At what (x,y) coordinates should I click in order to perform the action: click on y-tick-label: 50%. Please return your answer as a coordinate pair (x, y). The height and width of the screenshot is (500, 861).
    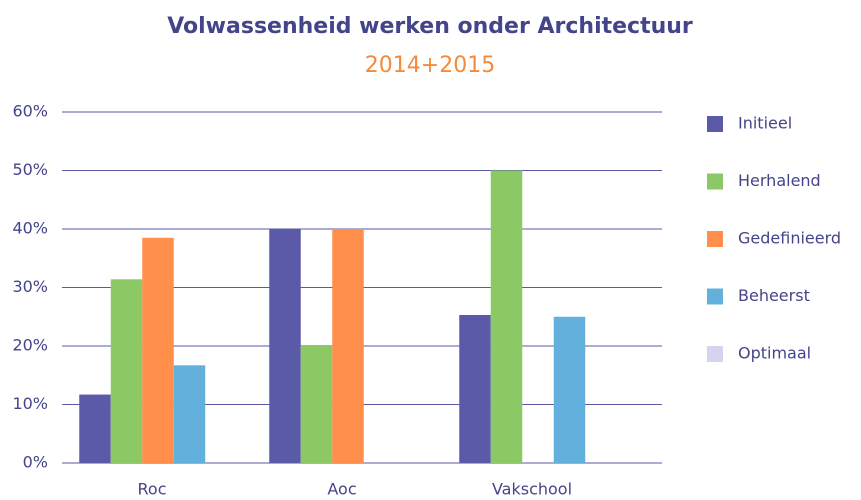
    Looking at the image, I should click on (30, 169).